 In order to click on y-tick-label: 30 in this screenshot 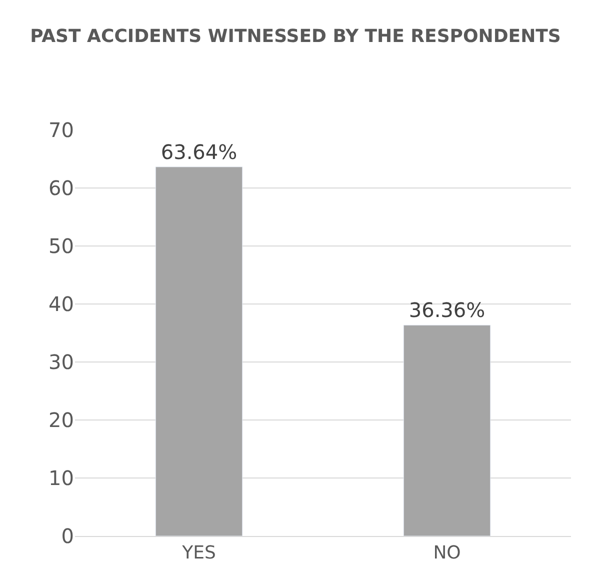, I will do `click(61, 362)`.